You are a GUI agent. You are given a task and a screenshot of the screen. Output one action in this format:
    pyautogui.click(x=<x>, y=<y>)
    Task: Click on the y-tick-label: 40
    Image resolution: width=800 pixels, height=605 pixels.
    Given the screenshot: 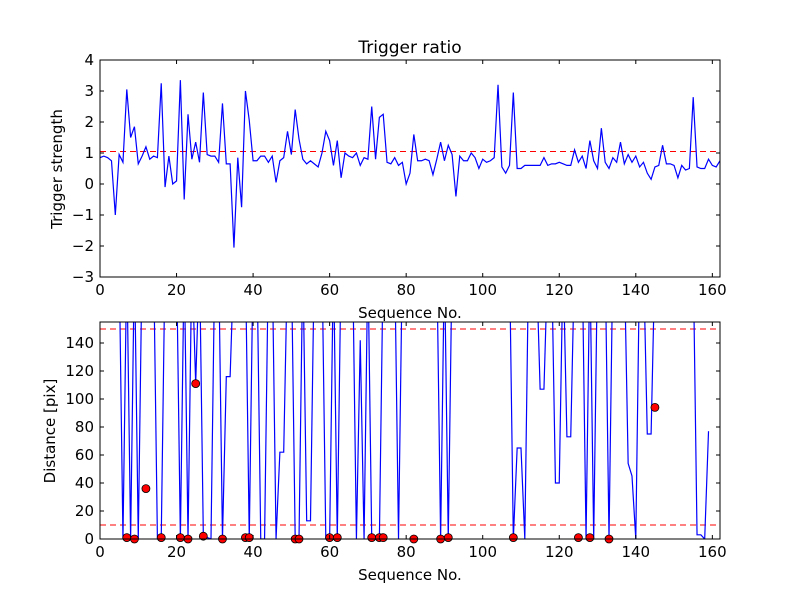 What is the action you would take?
    pyautogui.click(x=84, y=483)
    